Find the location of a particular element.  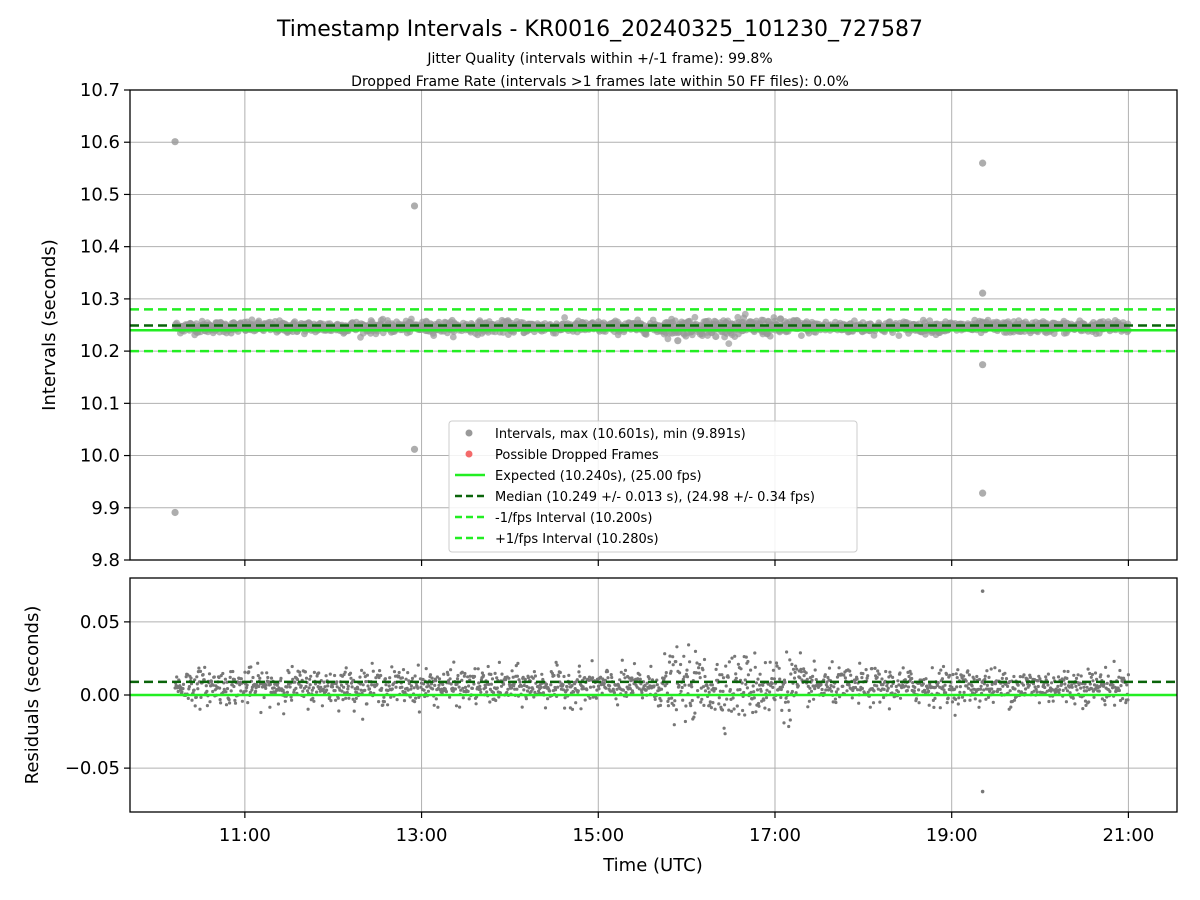

bot-ticks: −0.05 0.00 0.05 is located at coordinates (97, 695).